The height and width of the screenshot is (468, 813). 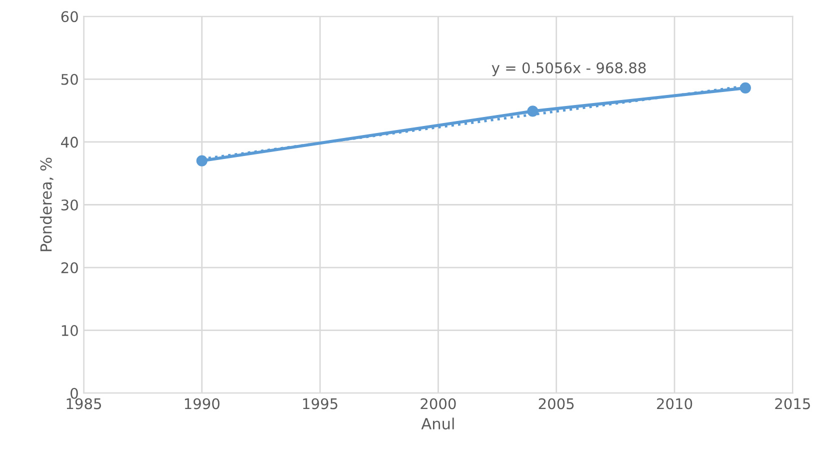 I want to click on x-tick-label: 2015, so click(x=792, y=404).